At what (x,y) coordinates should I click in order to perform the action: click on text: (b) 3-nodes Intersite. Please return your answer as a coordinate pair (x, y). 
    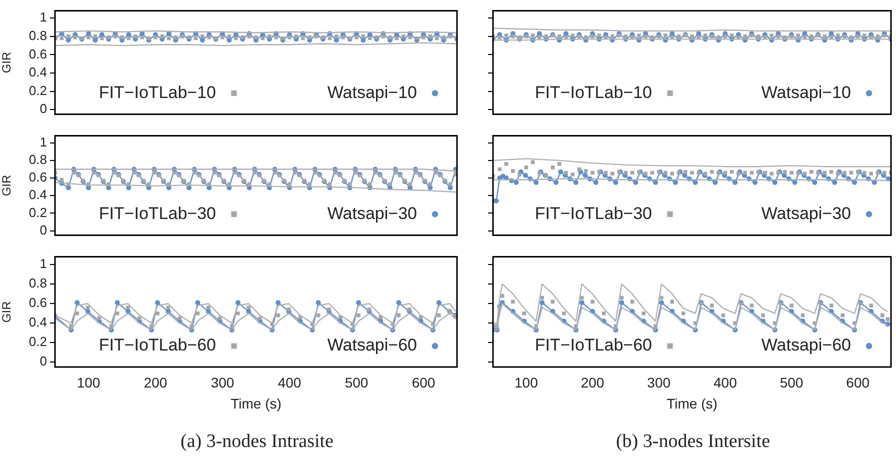
    Looking at the image, I should click on (693, 442).